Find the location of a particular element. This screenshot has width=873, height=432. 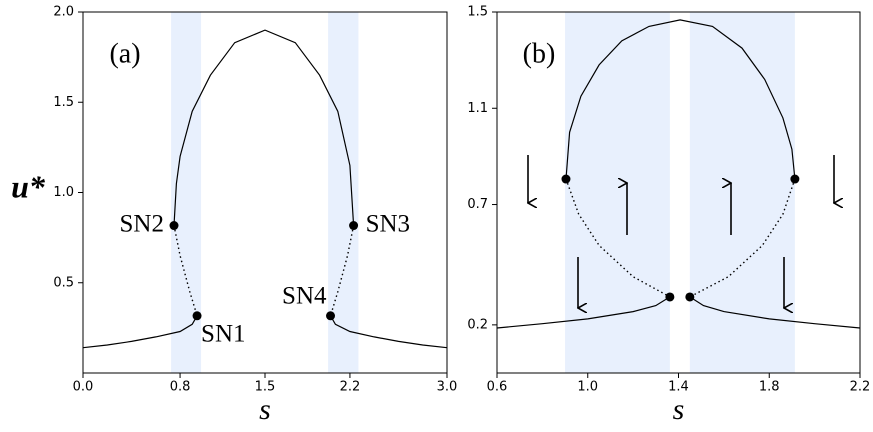

y-tick-label: 2.0 is located at coordinates (63, 12).